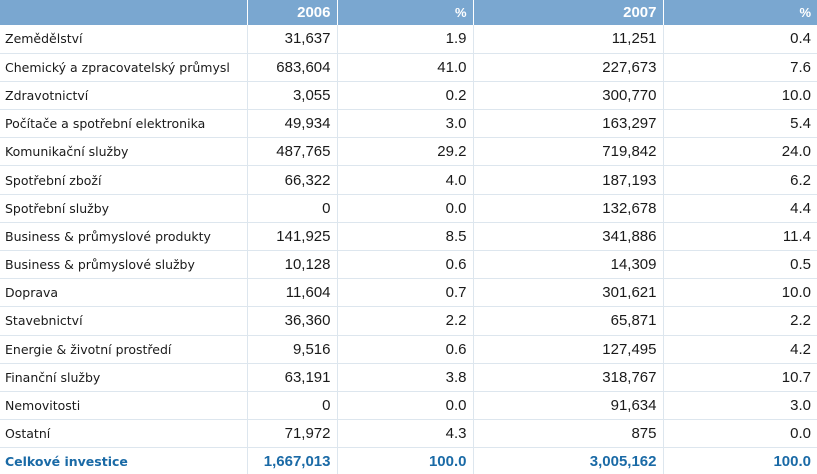 This screenshot has width=817, height=474. I want to click on sector-name: Zemědělství, so click(124, 39).